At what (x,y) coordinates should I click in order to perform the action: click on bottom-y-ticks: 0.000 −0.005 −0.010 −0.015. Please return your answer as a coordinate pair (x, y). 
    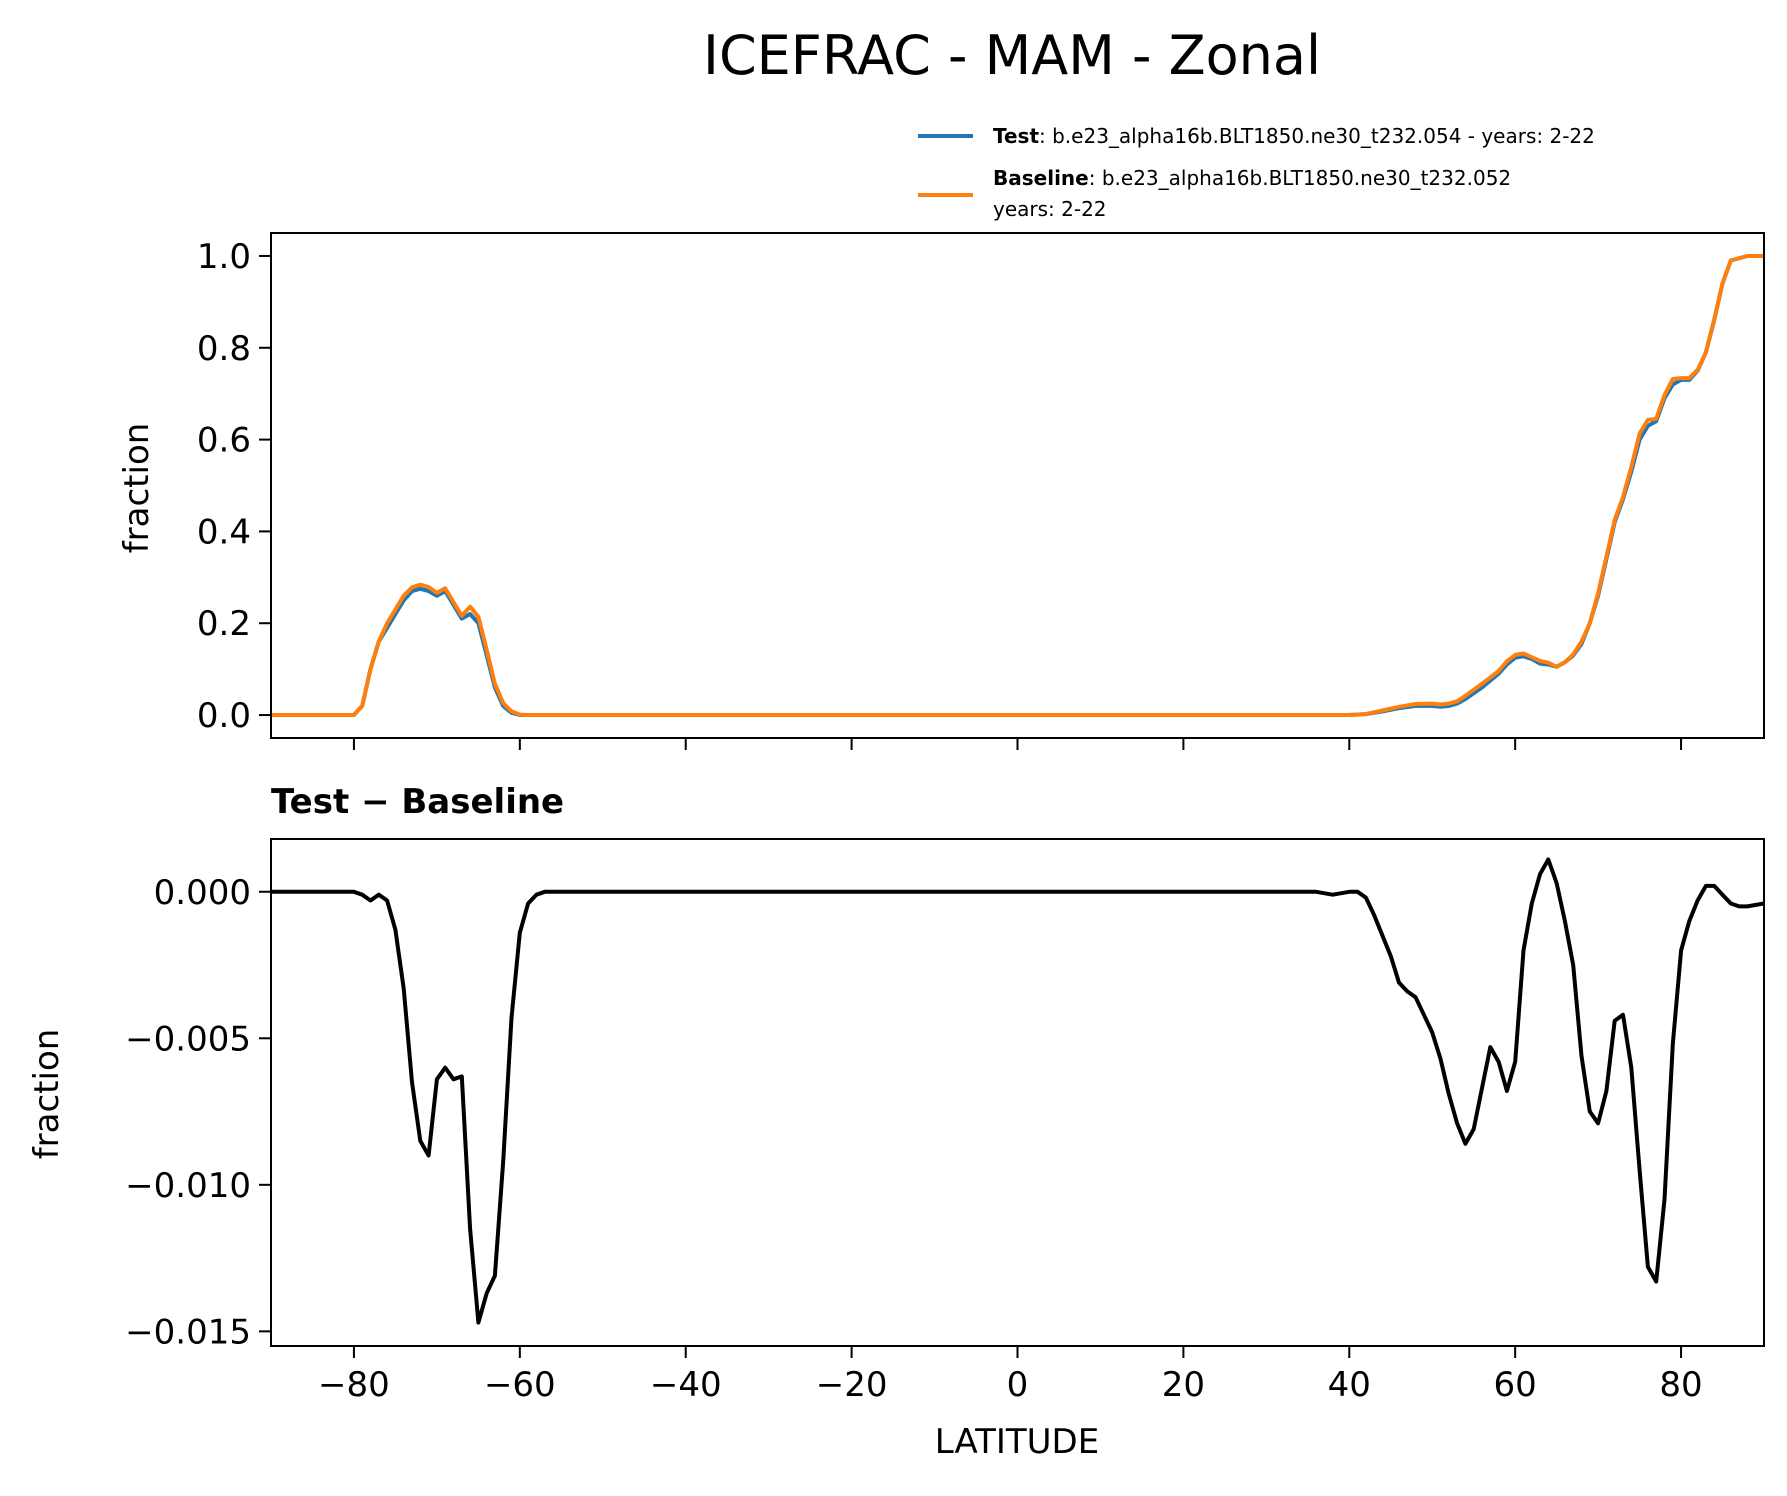
    Looking at the image, I should click on (198, 1112).